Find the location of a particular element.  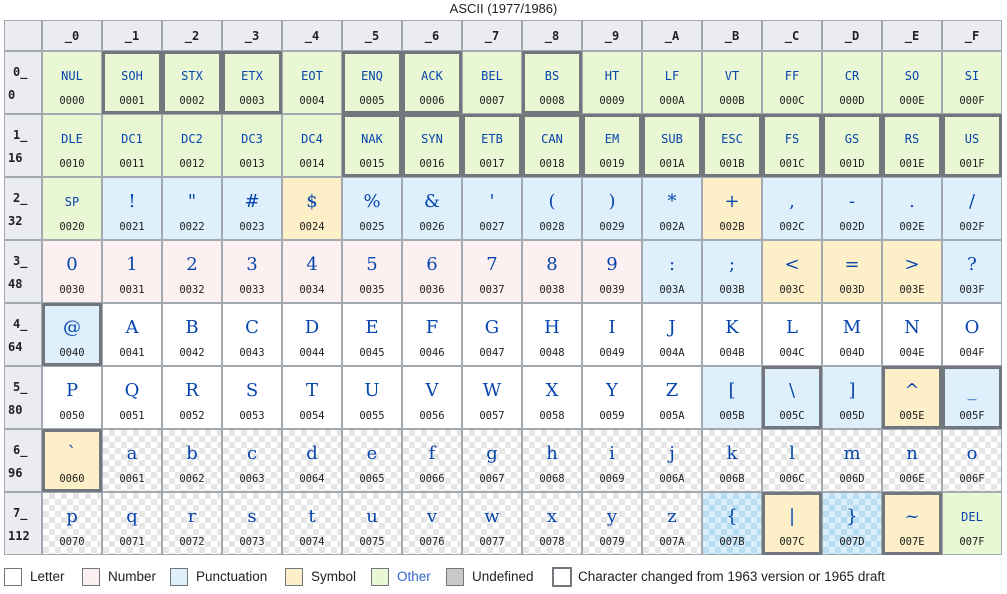

char-cell: 8 0038 is located at coordinates (552, 271).